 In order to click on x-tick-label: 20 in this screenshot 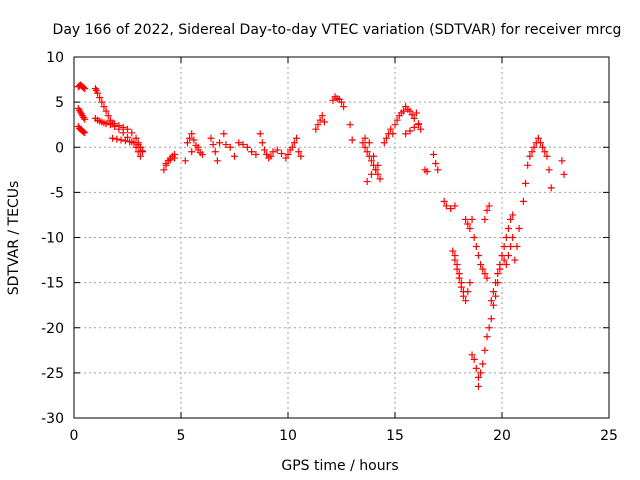, I will do `click(502, 436)`.